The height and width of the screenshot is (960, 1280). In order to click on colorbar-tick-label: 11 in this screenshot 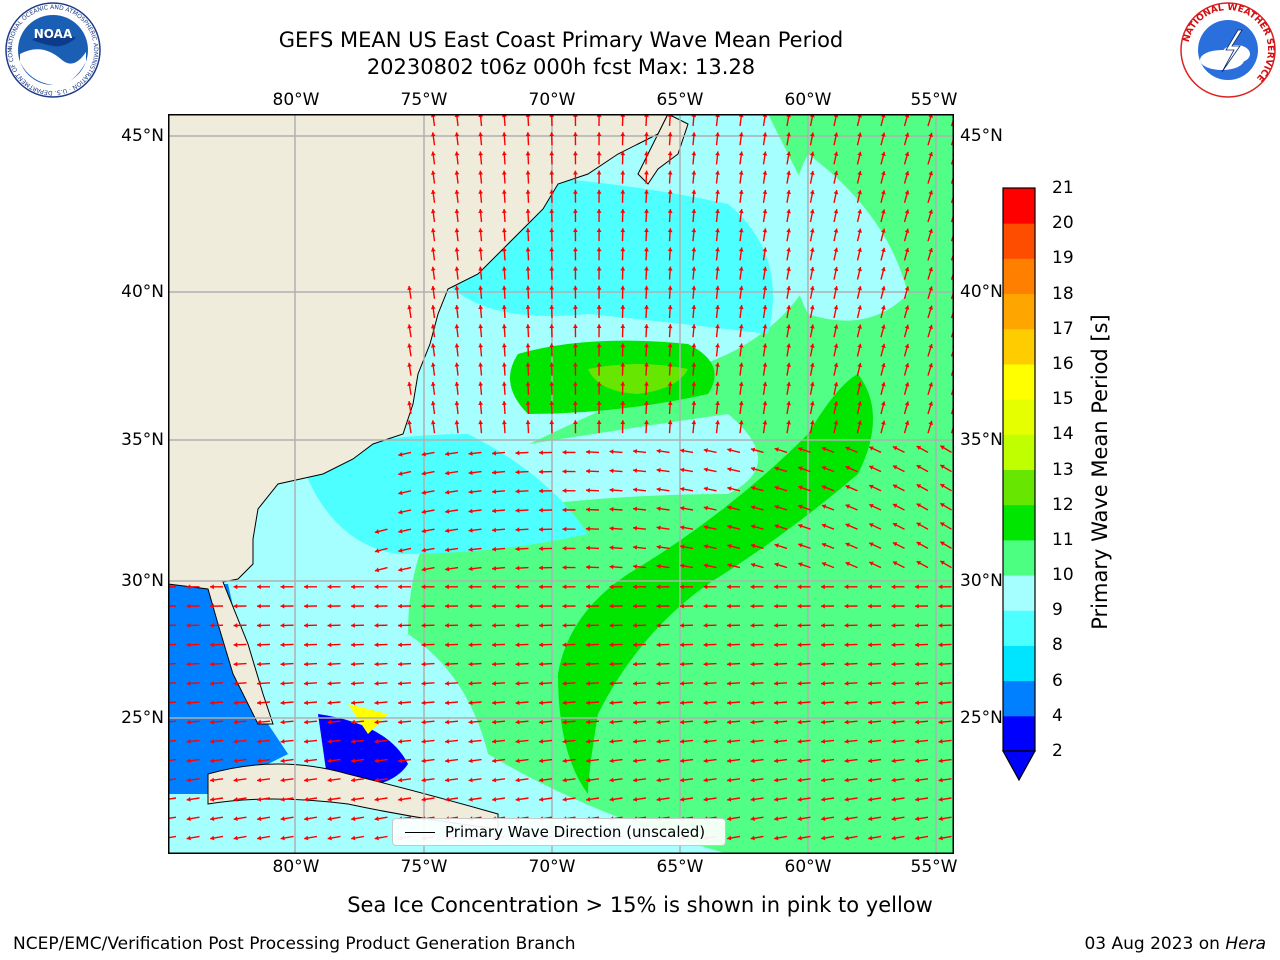, I will do `click(1063, 539)`.